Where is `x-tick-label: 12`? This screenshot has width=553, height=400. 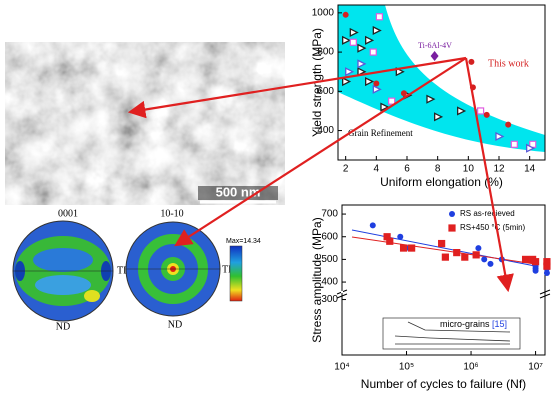 x-tick-label: 12 is located at coordinates (499, 169).